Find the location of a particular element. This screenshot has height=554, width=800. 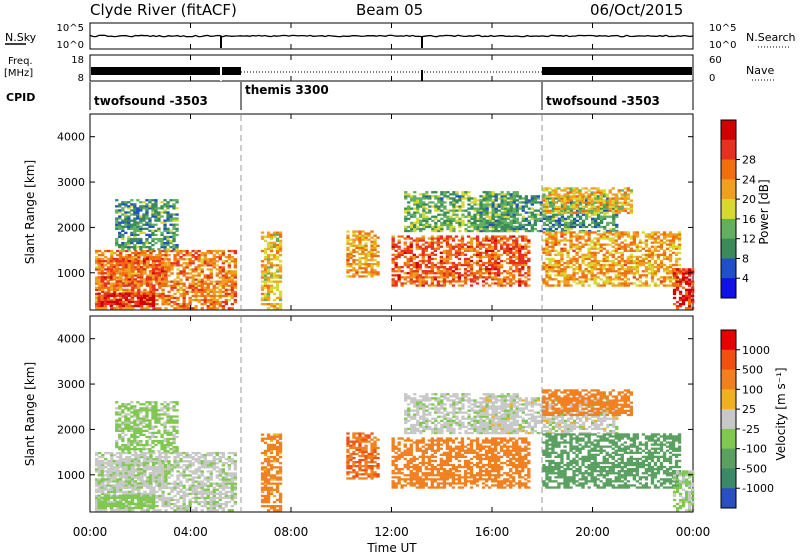

power-cell-r4 is located at coordinates (274, 273).